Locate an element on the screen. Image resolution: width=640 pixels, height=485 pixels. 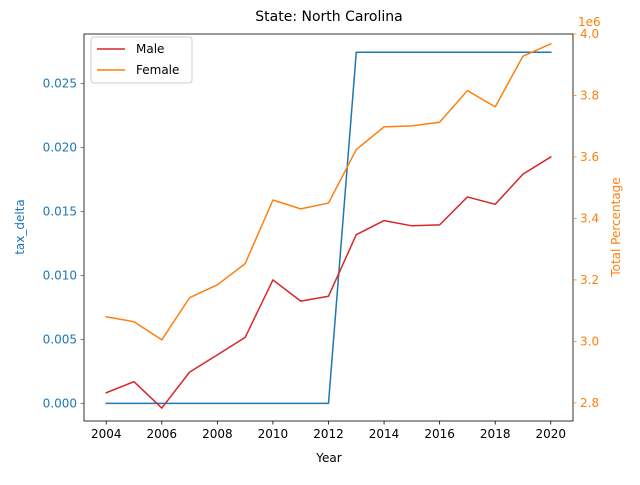
x-tick-label: 2010 is located at coordinates (273, 434).